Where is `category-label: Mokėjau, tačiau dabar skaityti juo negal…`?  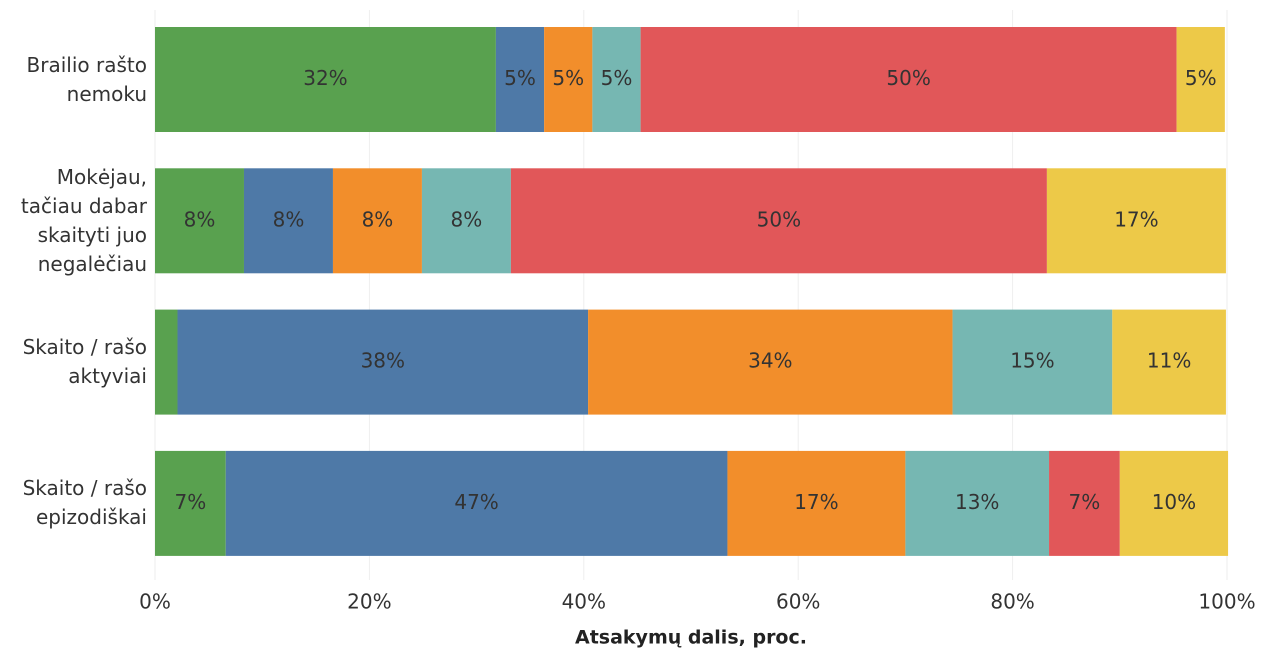 category-label: Mokėjau, tačiau dabar skaityti juo negal… is located at coordinates (83, 220).